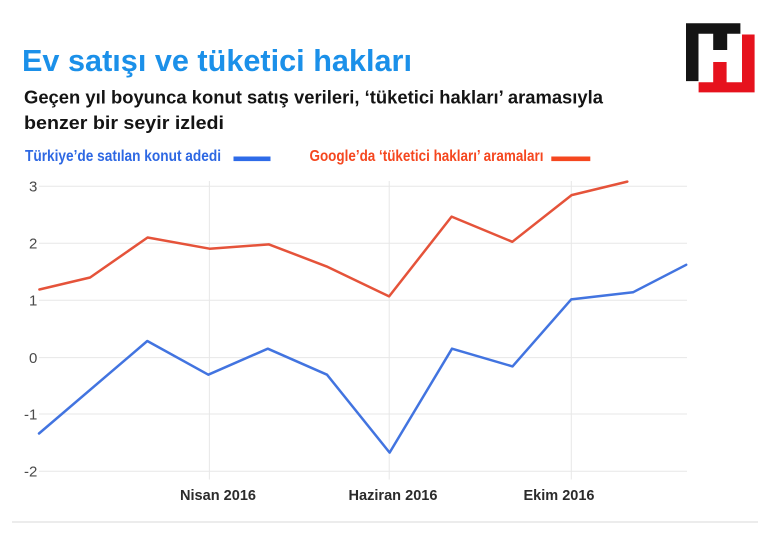 This screenshot has width=770, height=558. Describe the element at coordinates (427, 156) in the screenshot. I see `svg-text:Google’da ‘tüketici hakları’ a: Google’da ‘tüketici hakları’ aramaları` at that location.